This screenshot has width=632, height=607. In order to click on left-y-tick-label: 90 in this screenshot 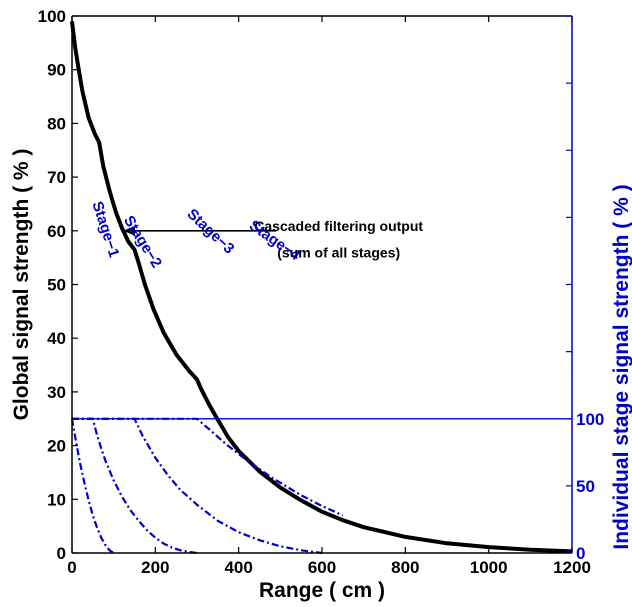, I will do `click(56, 70)`.